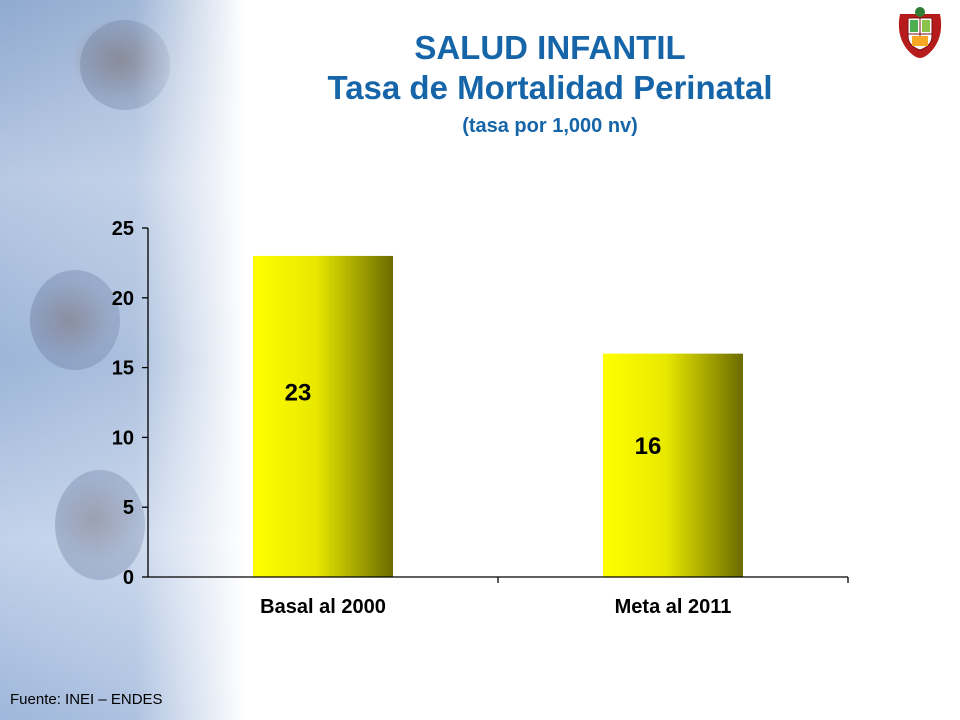  What do you see at coordinates (550, 47) in the screenshot?
I see `title-line-1: SALUD INFANTIL` at bounding box center [550, 47].